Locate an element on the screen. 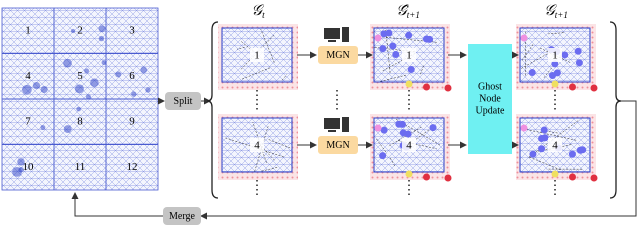  merge-box is located at coordinates (182, 216).